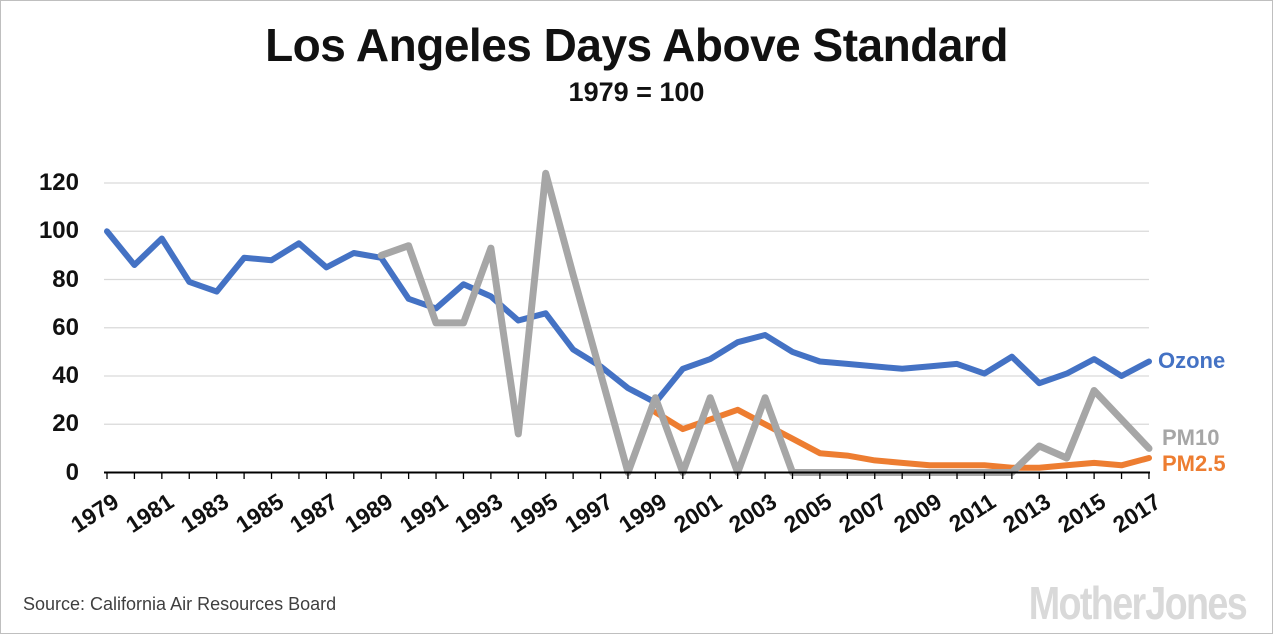 This screenshot has height=634, width=1273. I want to click on series-label-pm25: PM2.5, so click(1194, 463).